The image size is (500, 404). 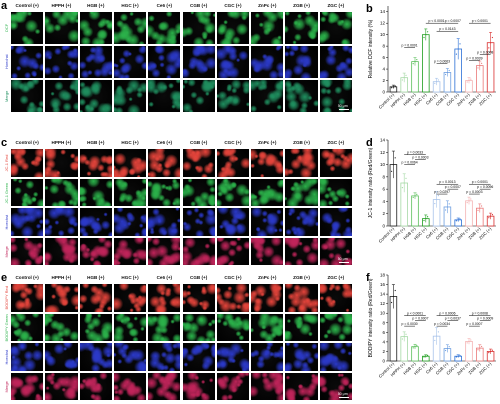 I want to click on significance-label: p = 0.0039, so click(x=474, y=58).